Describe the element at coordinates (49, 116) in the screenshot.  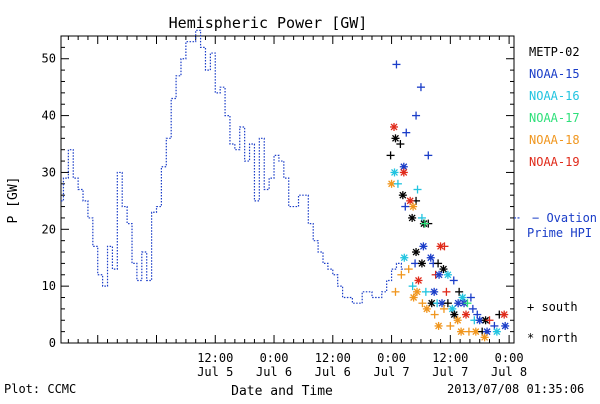
I see `y-tick-label: 40` at that location.